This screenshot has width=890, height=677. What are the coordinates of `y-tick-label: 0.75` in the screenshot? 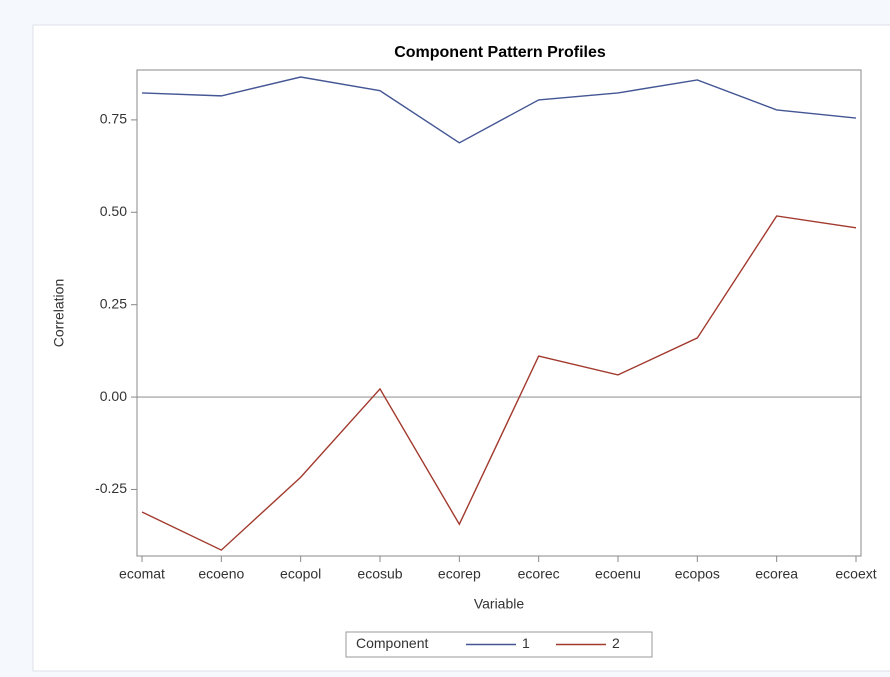 It's located at (113, 119).